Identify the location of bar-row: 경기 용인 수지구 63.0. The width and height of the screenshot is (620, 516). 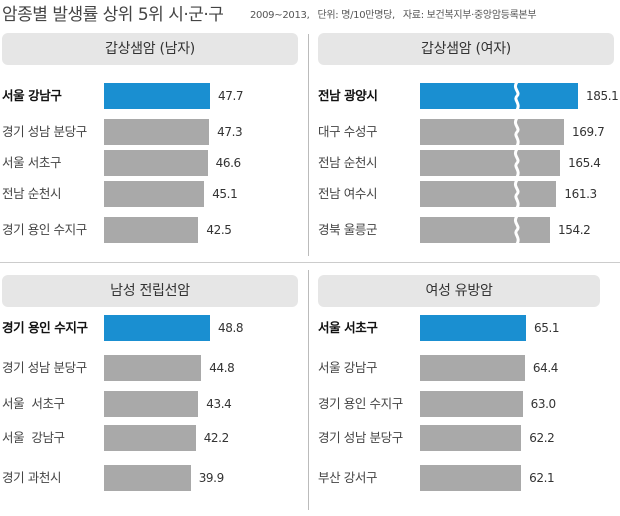
(466, 404).